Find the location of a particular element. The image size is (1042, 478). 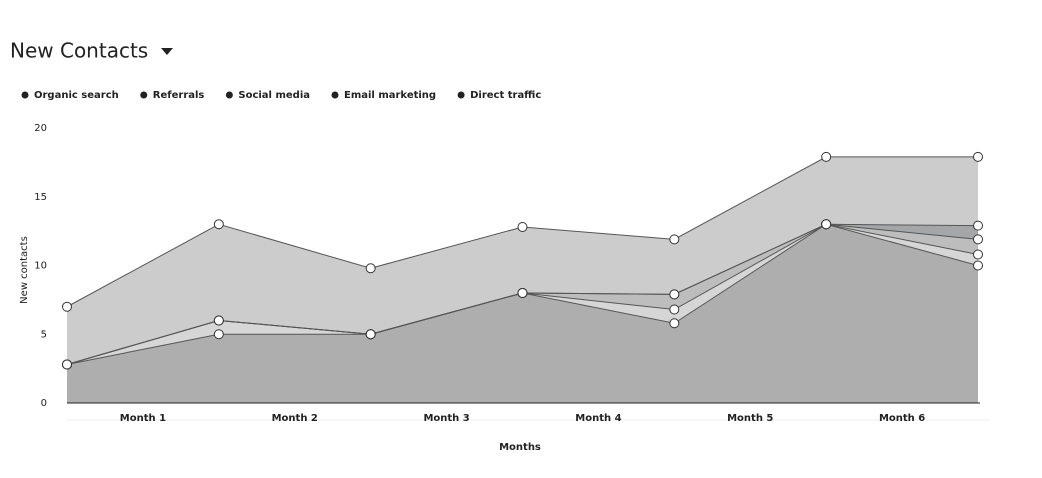

y-tick-label: 10 is located at coordinates (40, 266).